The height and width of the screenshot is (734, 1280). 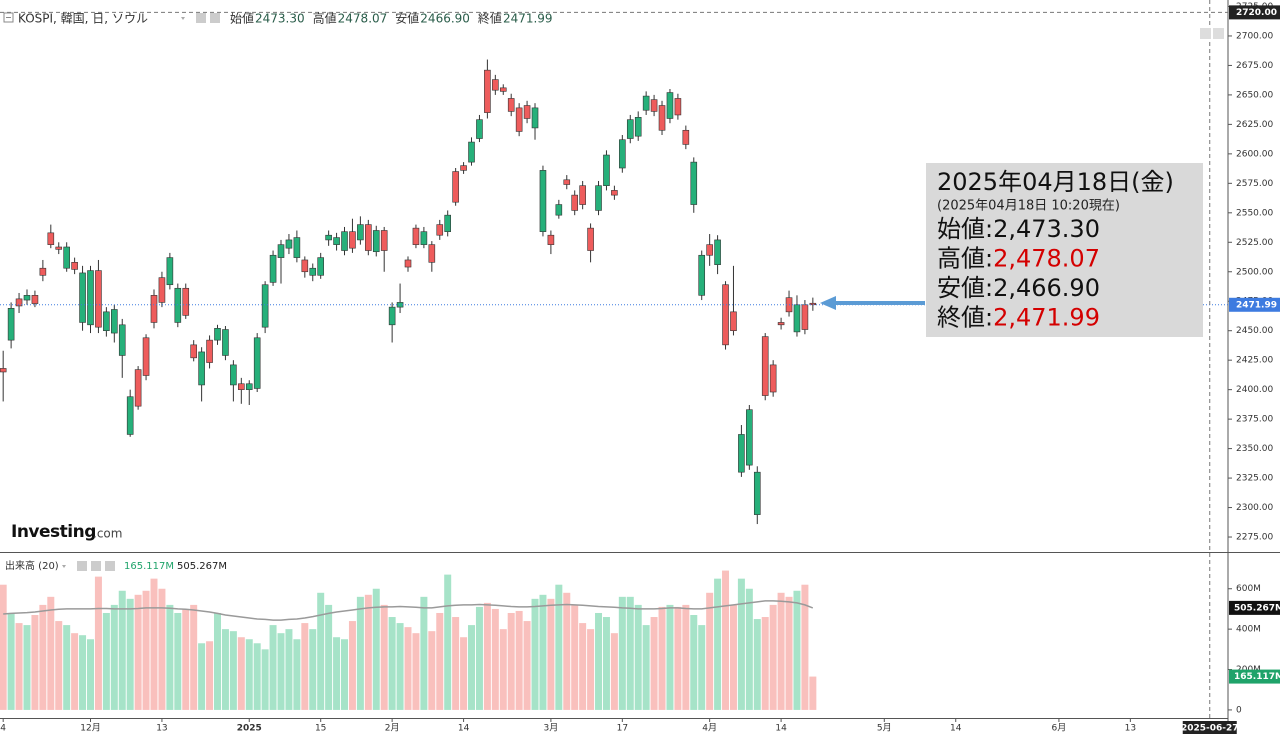 I want to click on y-tick-label: 2325.00, so click(x=1254, y=479).